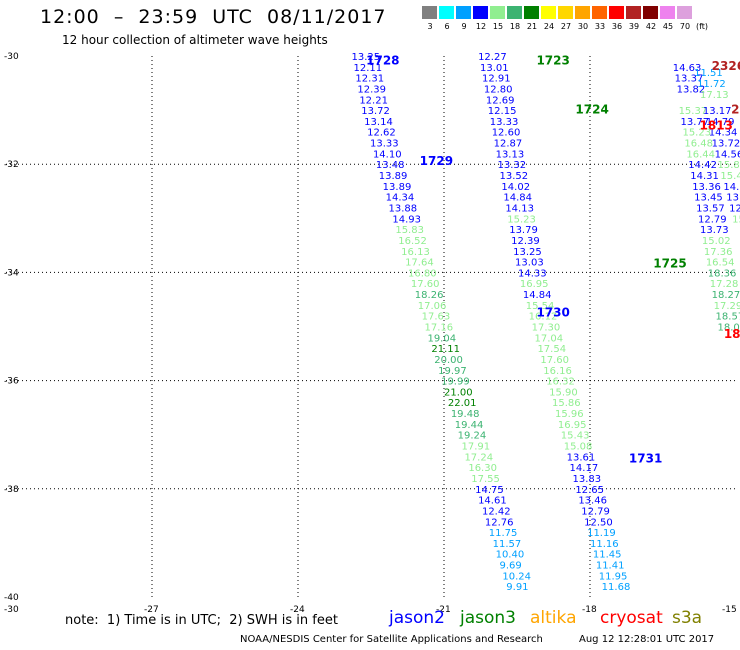 This screenshot has width=740, height=650. What do you see at coordinates (452, 371) in the screenshot?
I see `wave-height-value: 19.97` at bounding box center [452, 371].